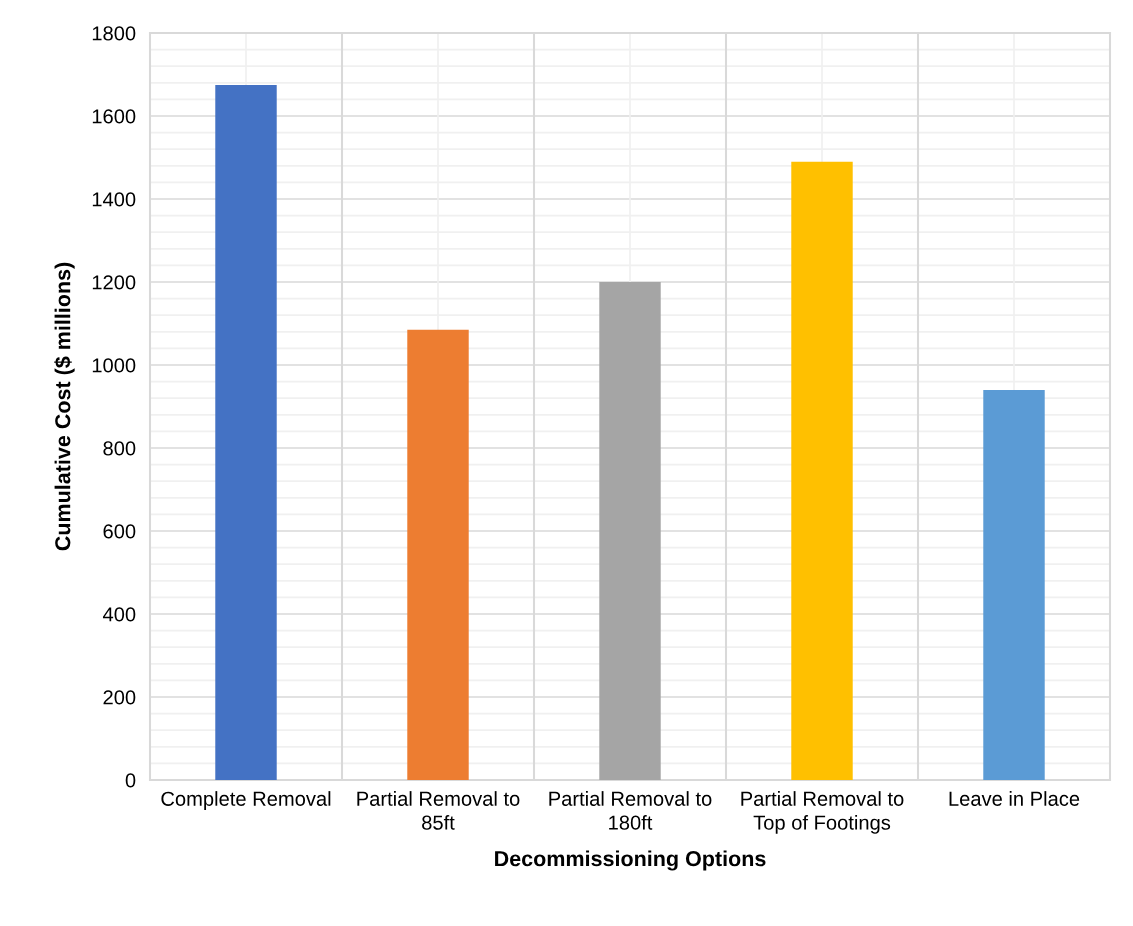 The image size is (1133, 926). Describe the element at coordinates (119, 448) in the screenshot. I see `y-tick-label: 800` at that location.